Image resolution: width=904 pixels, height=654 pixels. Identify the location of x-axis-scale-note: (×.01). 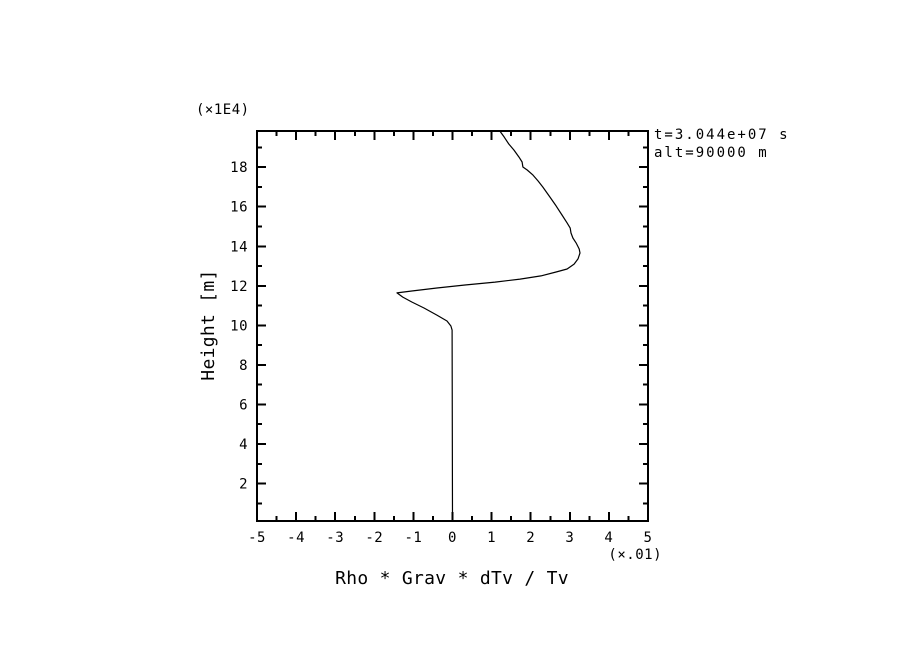
(635, 555).